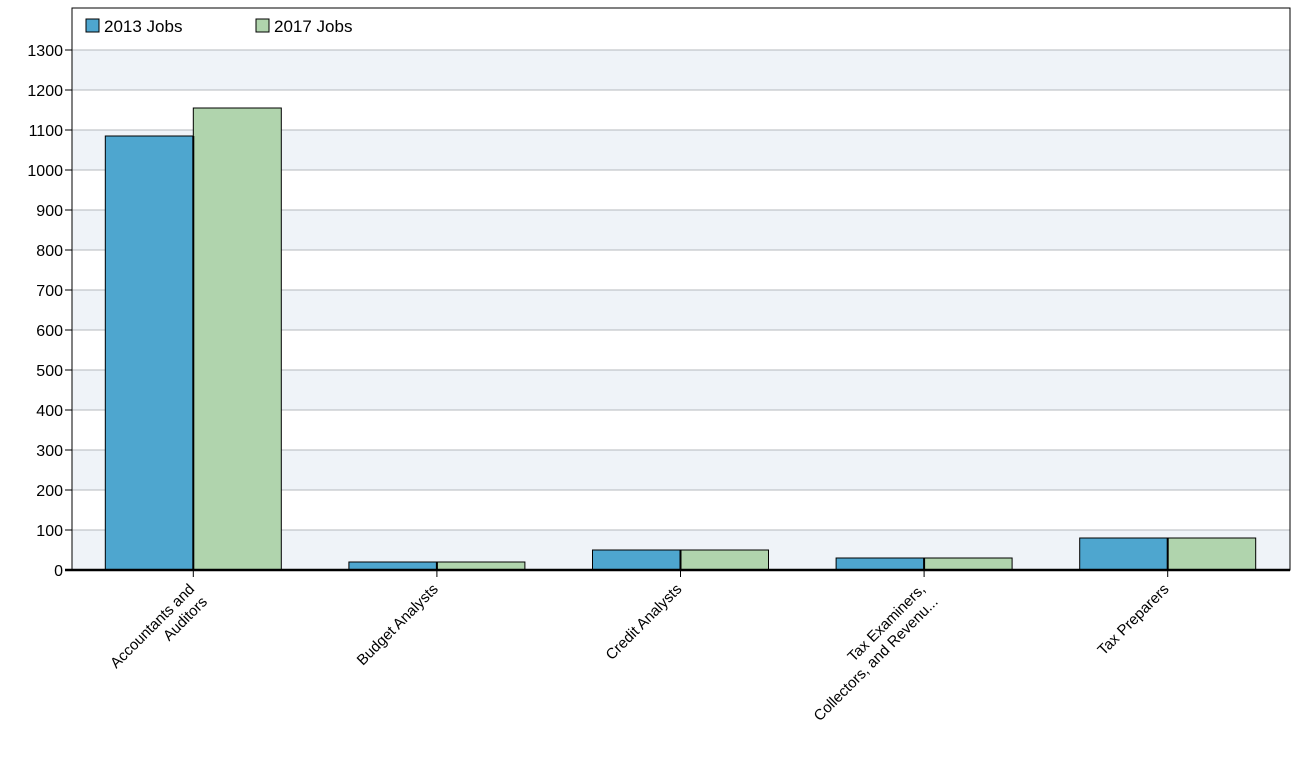 The image size is (1299, 777). Describe the element at coordinates (49, 491) in the screenshot. I see `y-tick-label: 200` at that location.